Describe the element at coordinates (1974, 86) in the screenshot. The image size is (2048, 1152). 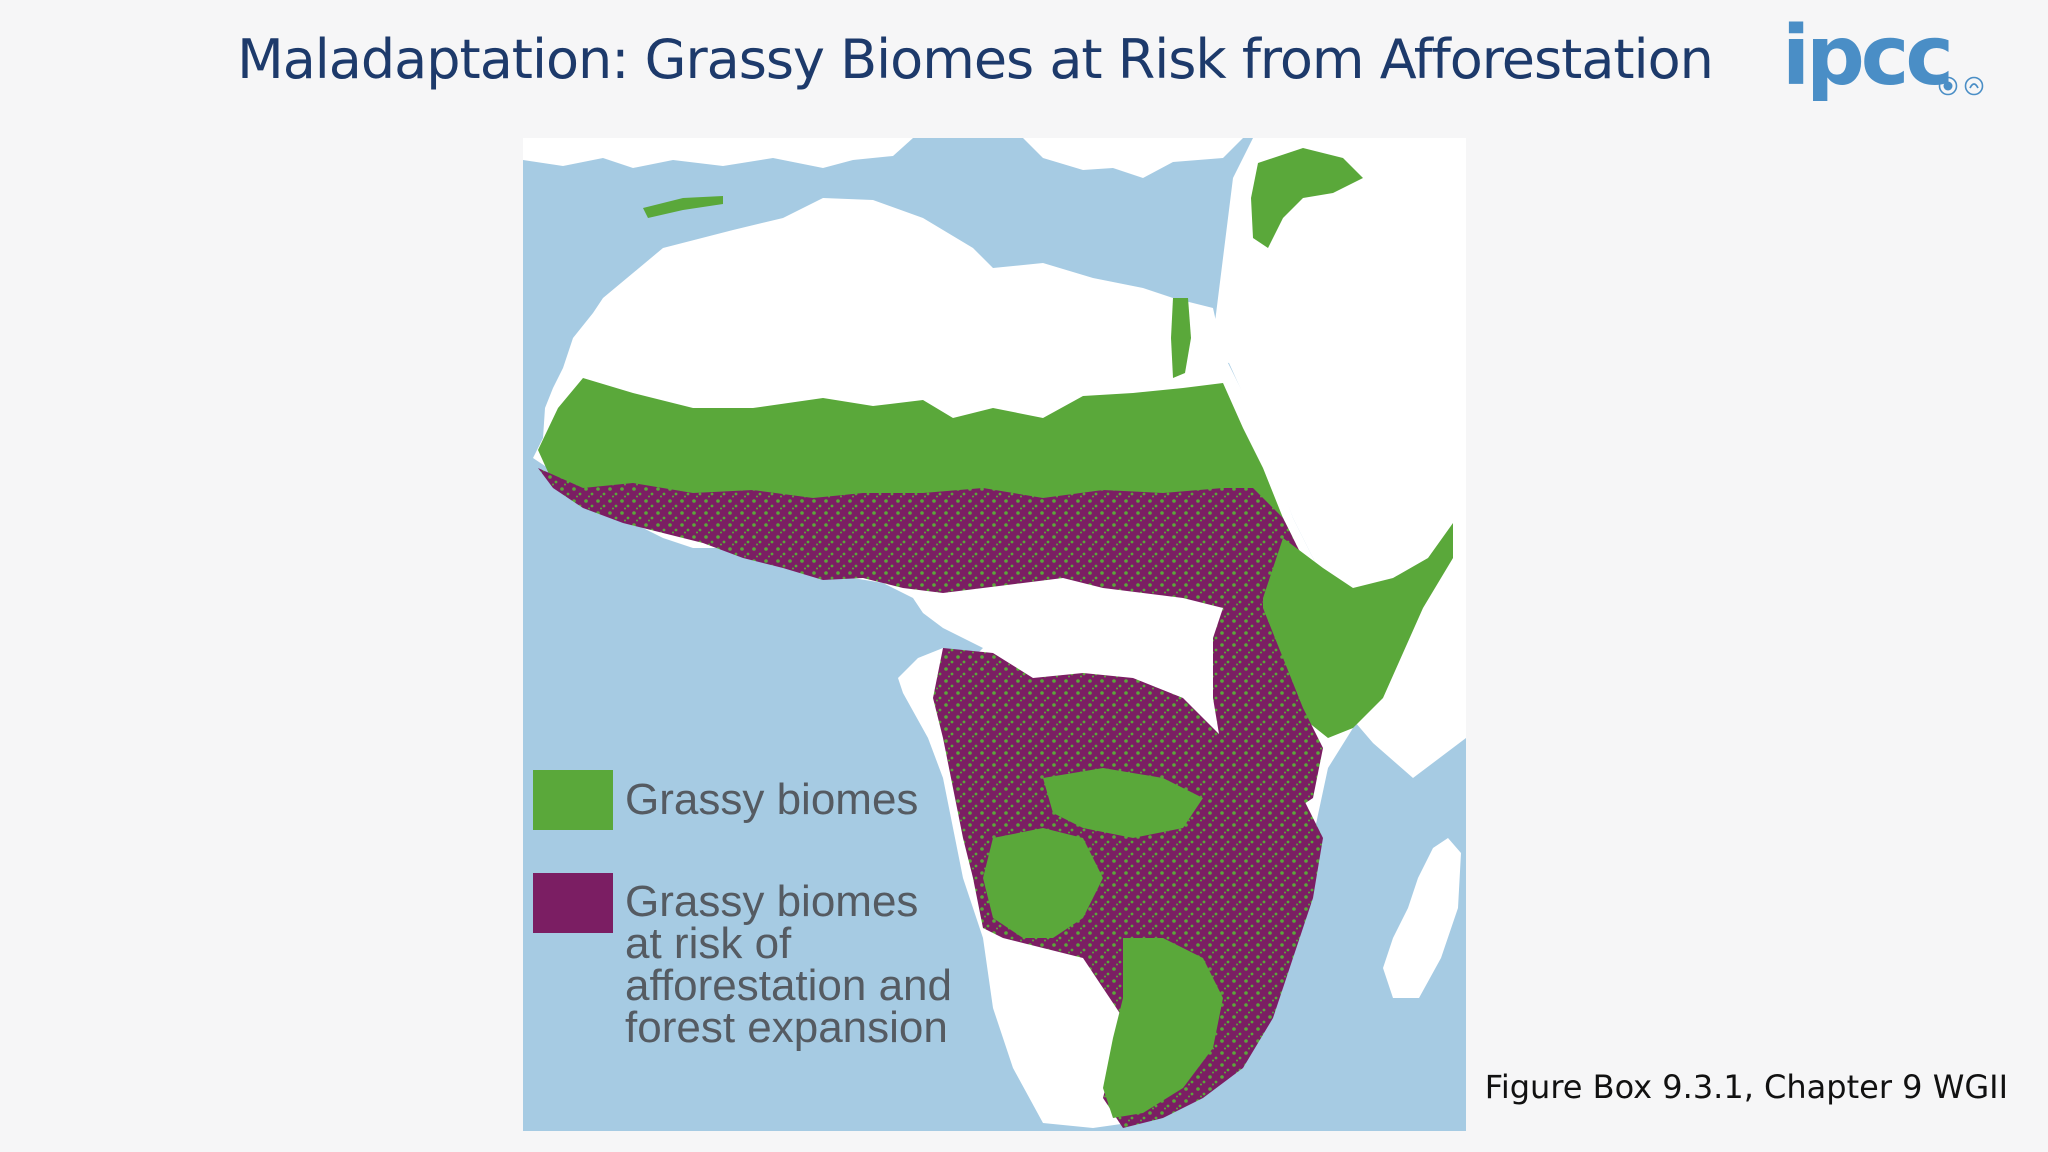
I see `unep-emblem-icon` at that location.